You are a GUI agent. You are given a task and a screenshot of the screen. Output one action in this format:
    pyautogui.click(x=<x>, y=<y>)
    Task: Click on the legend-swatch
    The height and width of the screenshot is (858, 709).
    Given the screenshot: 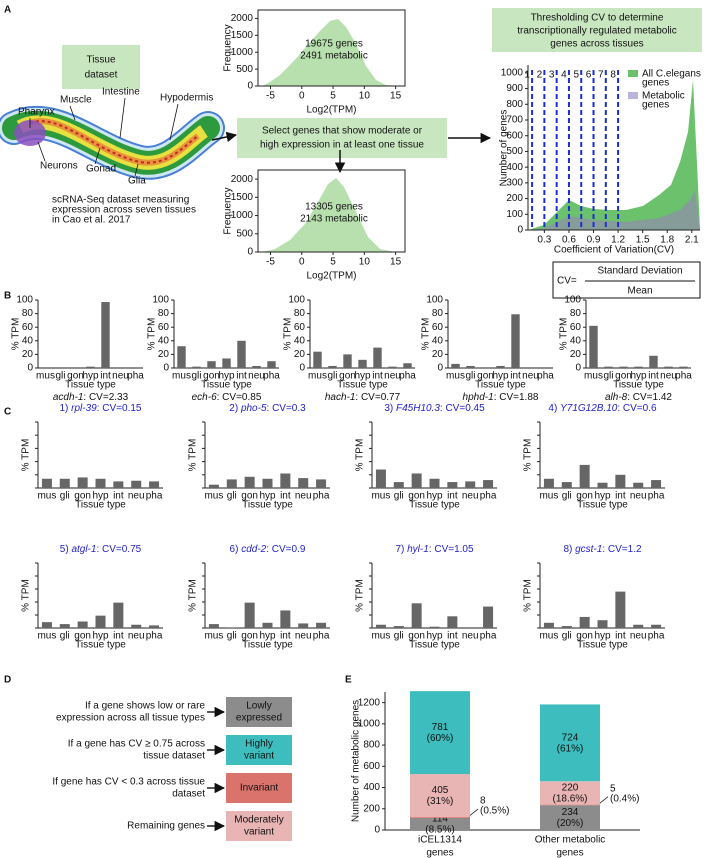 What is the action you would take?
    pyautogui.click(x=633, y=95)
    